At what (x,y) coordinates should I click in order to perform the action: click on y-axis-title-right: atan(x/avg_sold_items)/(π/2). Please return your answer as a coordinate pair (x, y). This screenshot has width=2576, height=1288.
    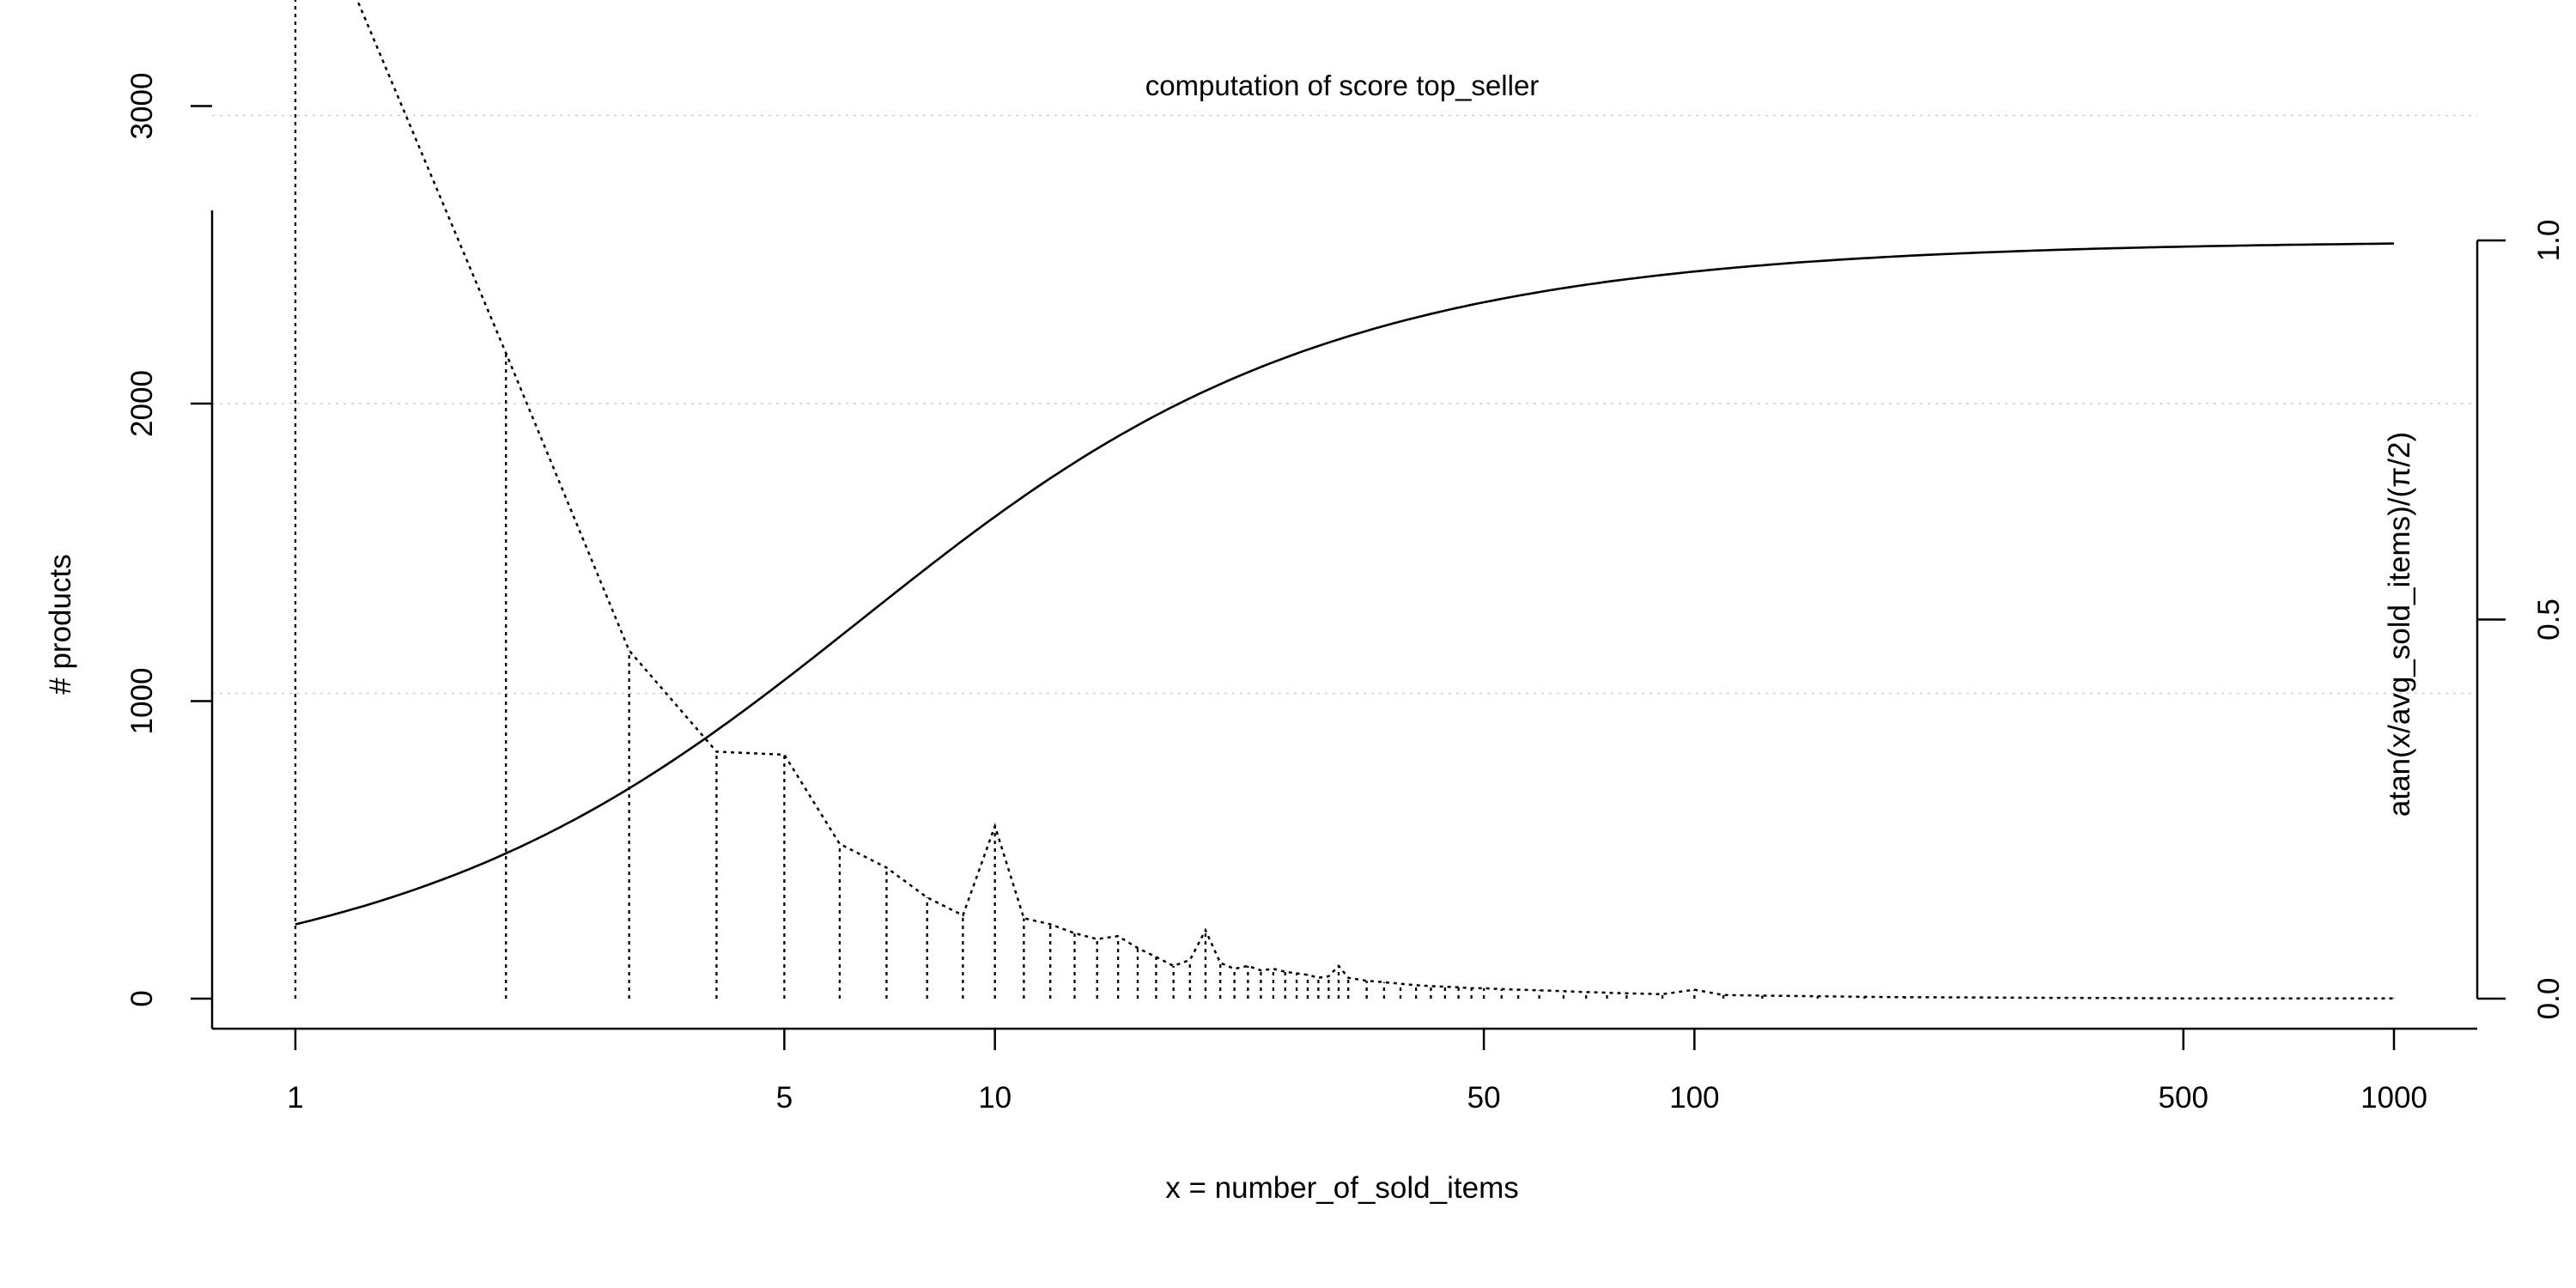
    Looking at the image, I should click on (2399, 625).